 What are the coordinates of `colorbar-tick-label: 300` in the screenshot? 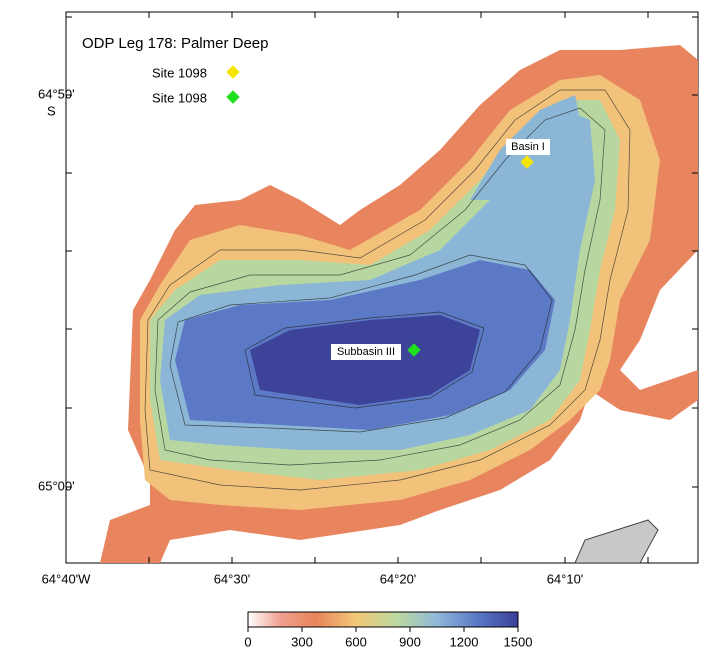 It's located at (302, 641).